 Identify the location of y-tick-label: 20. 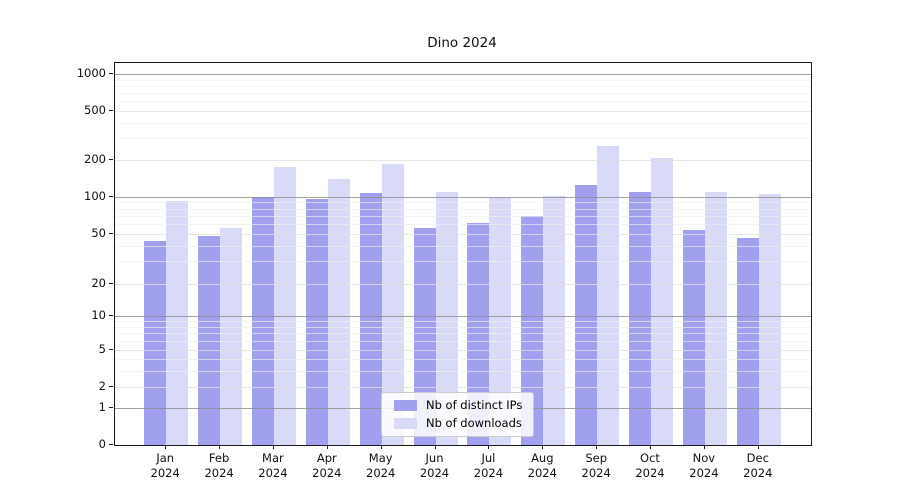
(98, 283).